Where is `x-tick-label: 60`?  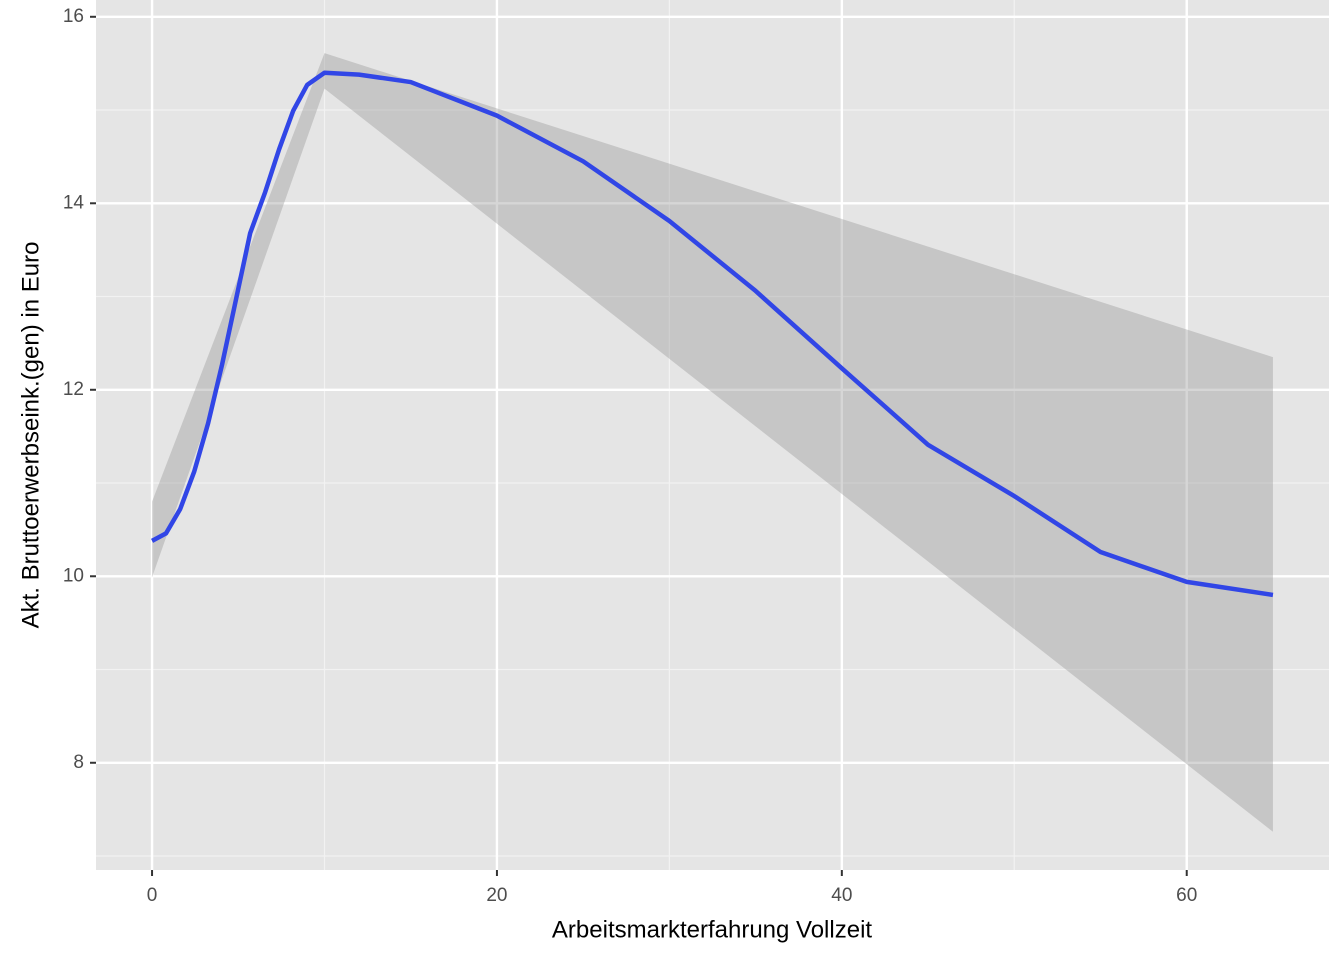 x-tick-label: 60 is located at coordinates (1186, 895).